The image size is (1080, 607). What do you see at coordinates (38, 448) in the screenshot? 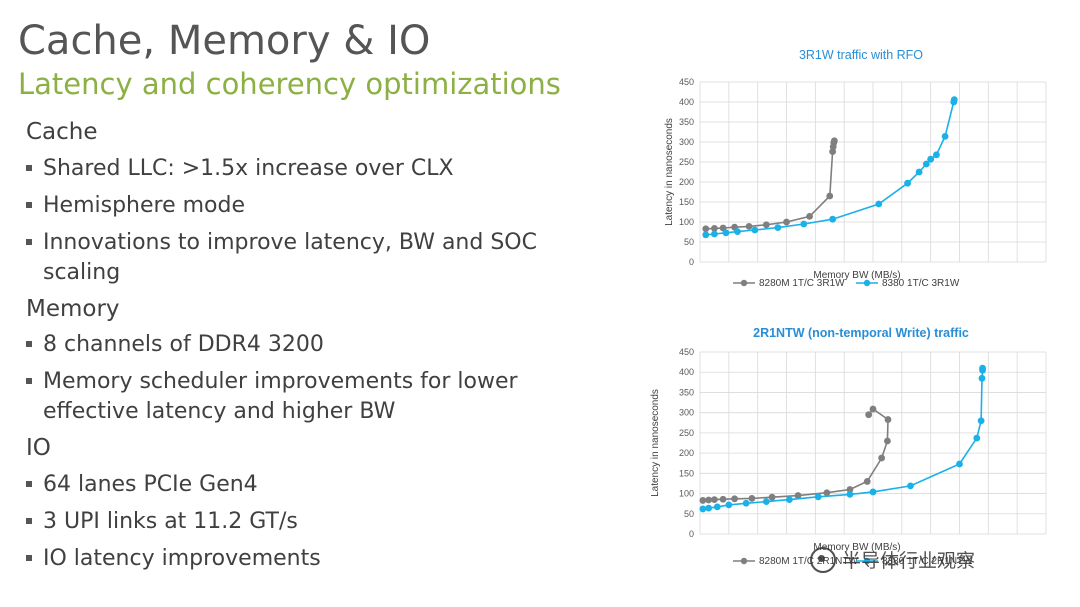
I see `section-heading: IO` at bounding box center [38, 448].